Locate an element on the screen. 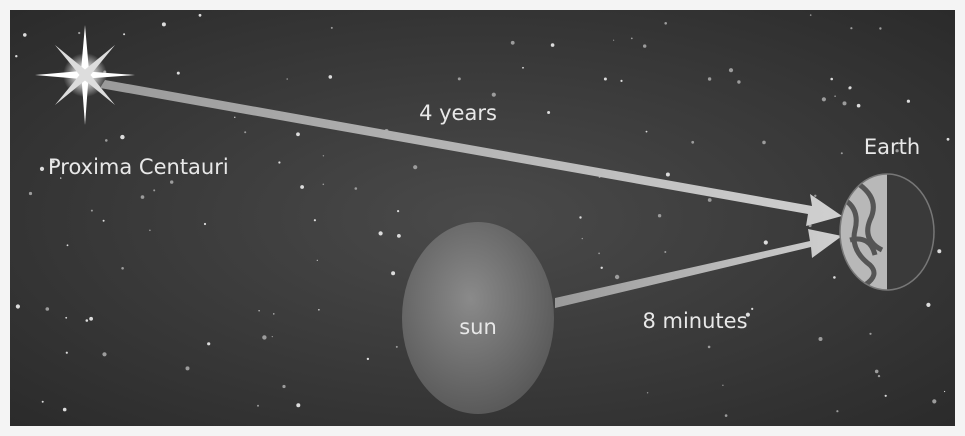 Image resolution: width=965 pixels, height=436 pixels. proxima-label: Proxima Centauri is located at coordinates (138, 167).